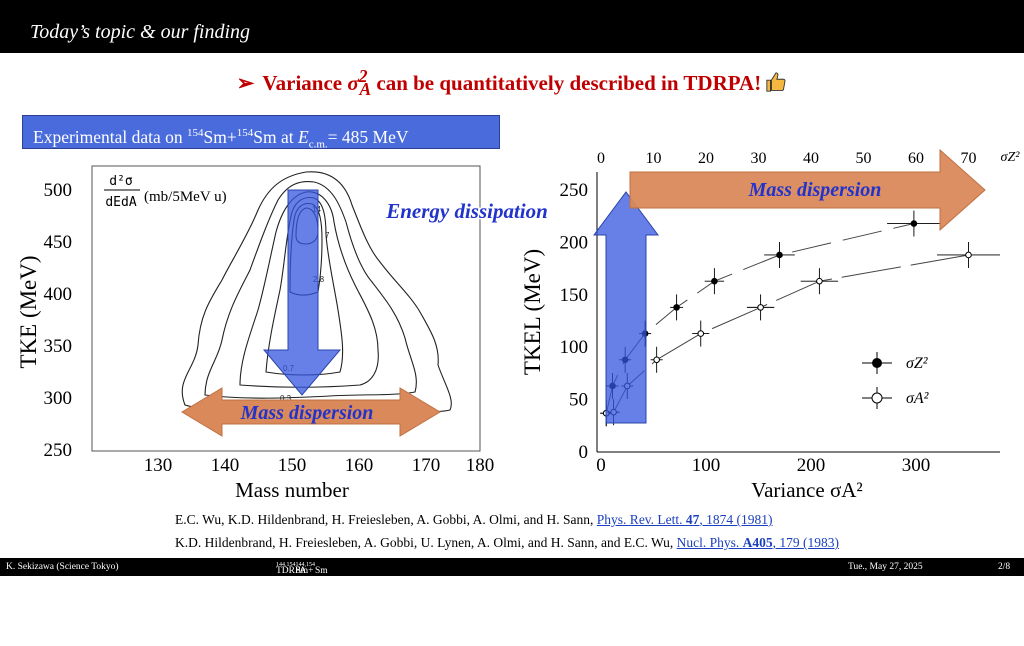 Image resolution: width=1024 pixels, height=646 pixels. I want to click on top-axis-tick: 10, so click(654, 158).